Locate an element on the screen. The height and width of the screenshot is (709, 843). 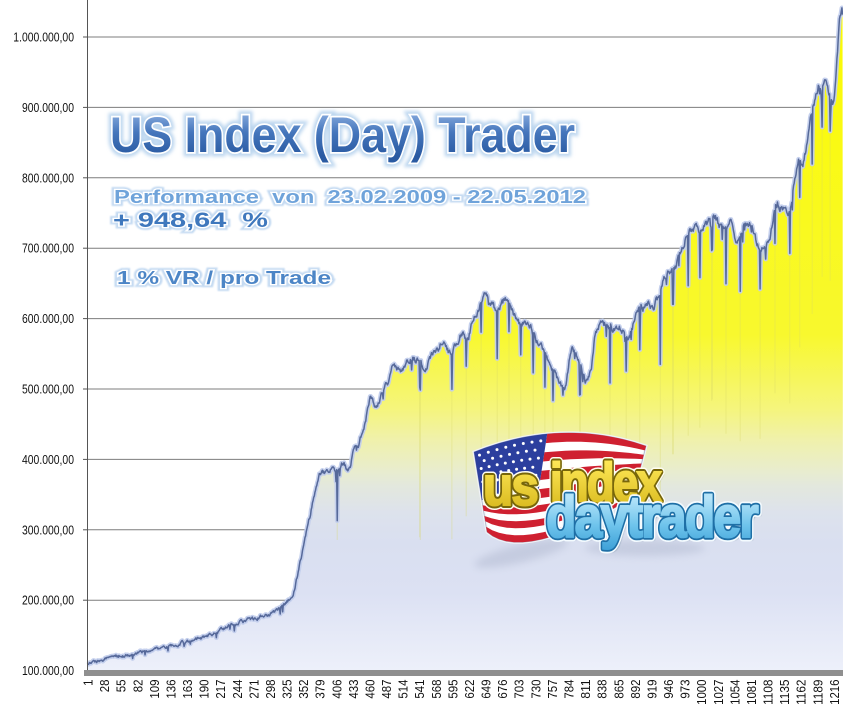
svg-text: 487 is located at coordinates (386, 689).